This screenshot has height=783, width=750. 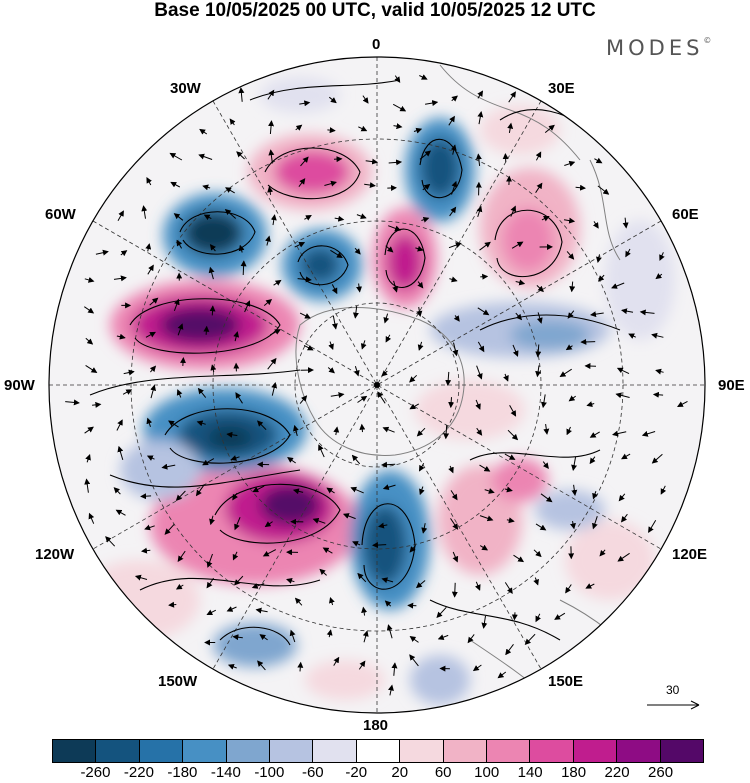 I want to click on label-lon-90w: 90W, so click(x=19, y=385).